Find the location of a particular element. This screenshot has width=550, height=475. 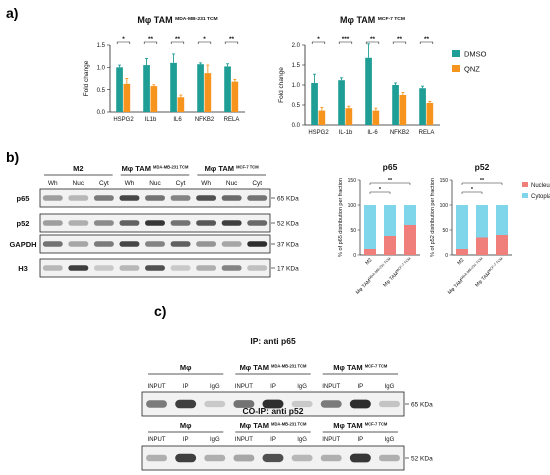

y-axis-label: % of p52 distribution per fraction is located at coordinates (433, 217).